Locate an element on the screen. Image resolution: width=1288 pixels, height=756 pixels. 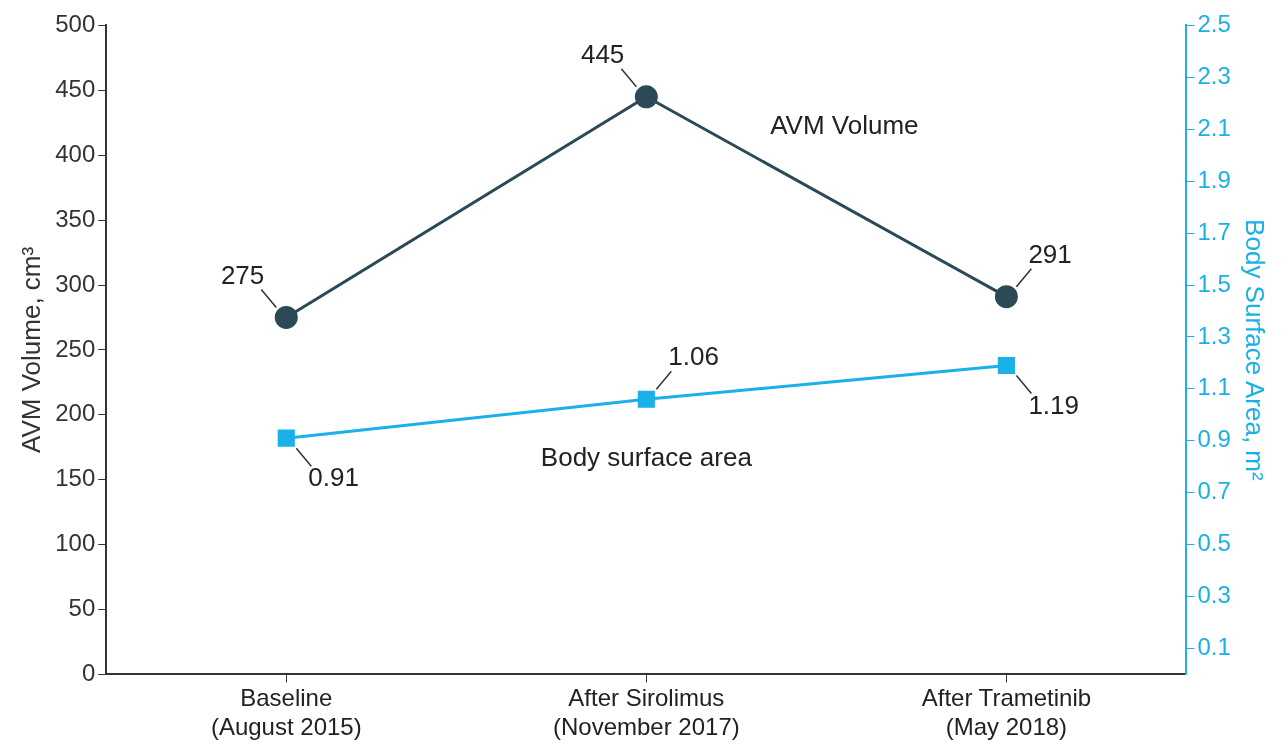
x-tick-label: After Trametinib (May 2018) is located at coordinates (1006, 712).